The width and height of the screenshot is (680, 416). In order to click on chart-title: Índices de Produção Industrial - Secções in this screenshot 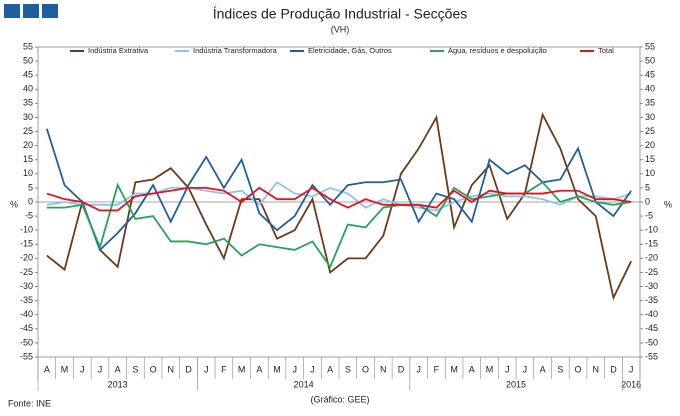, I will do `click(340, 14)`.